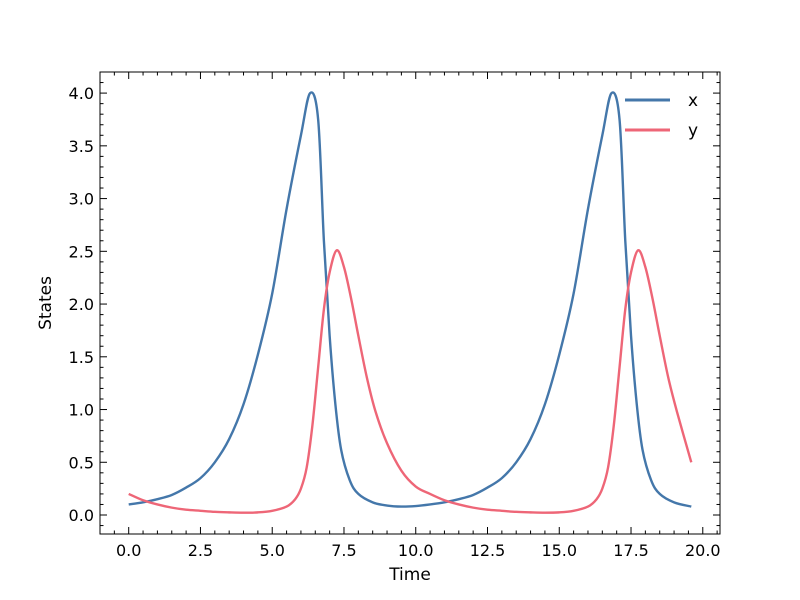  I want to click on legend: x y, so click(661, 116).